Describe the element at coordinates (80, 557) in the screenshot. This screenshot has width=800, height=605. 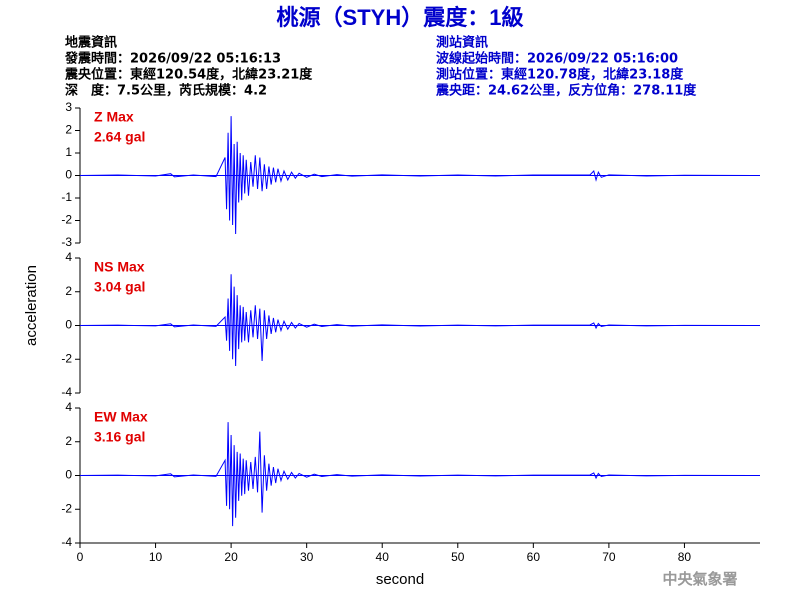
I see `x-tick-label: 0` at that location.